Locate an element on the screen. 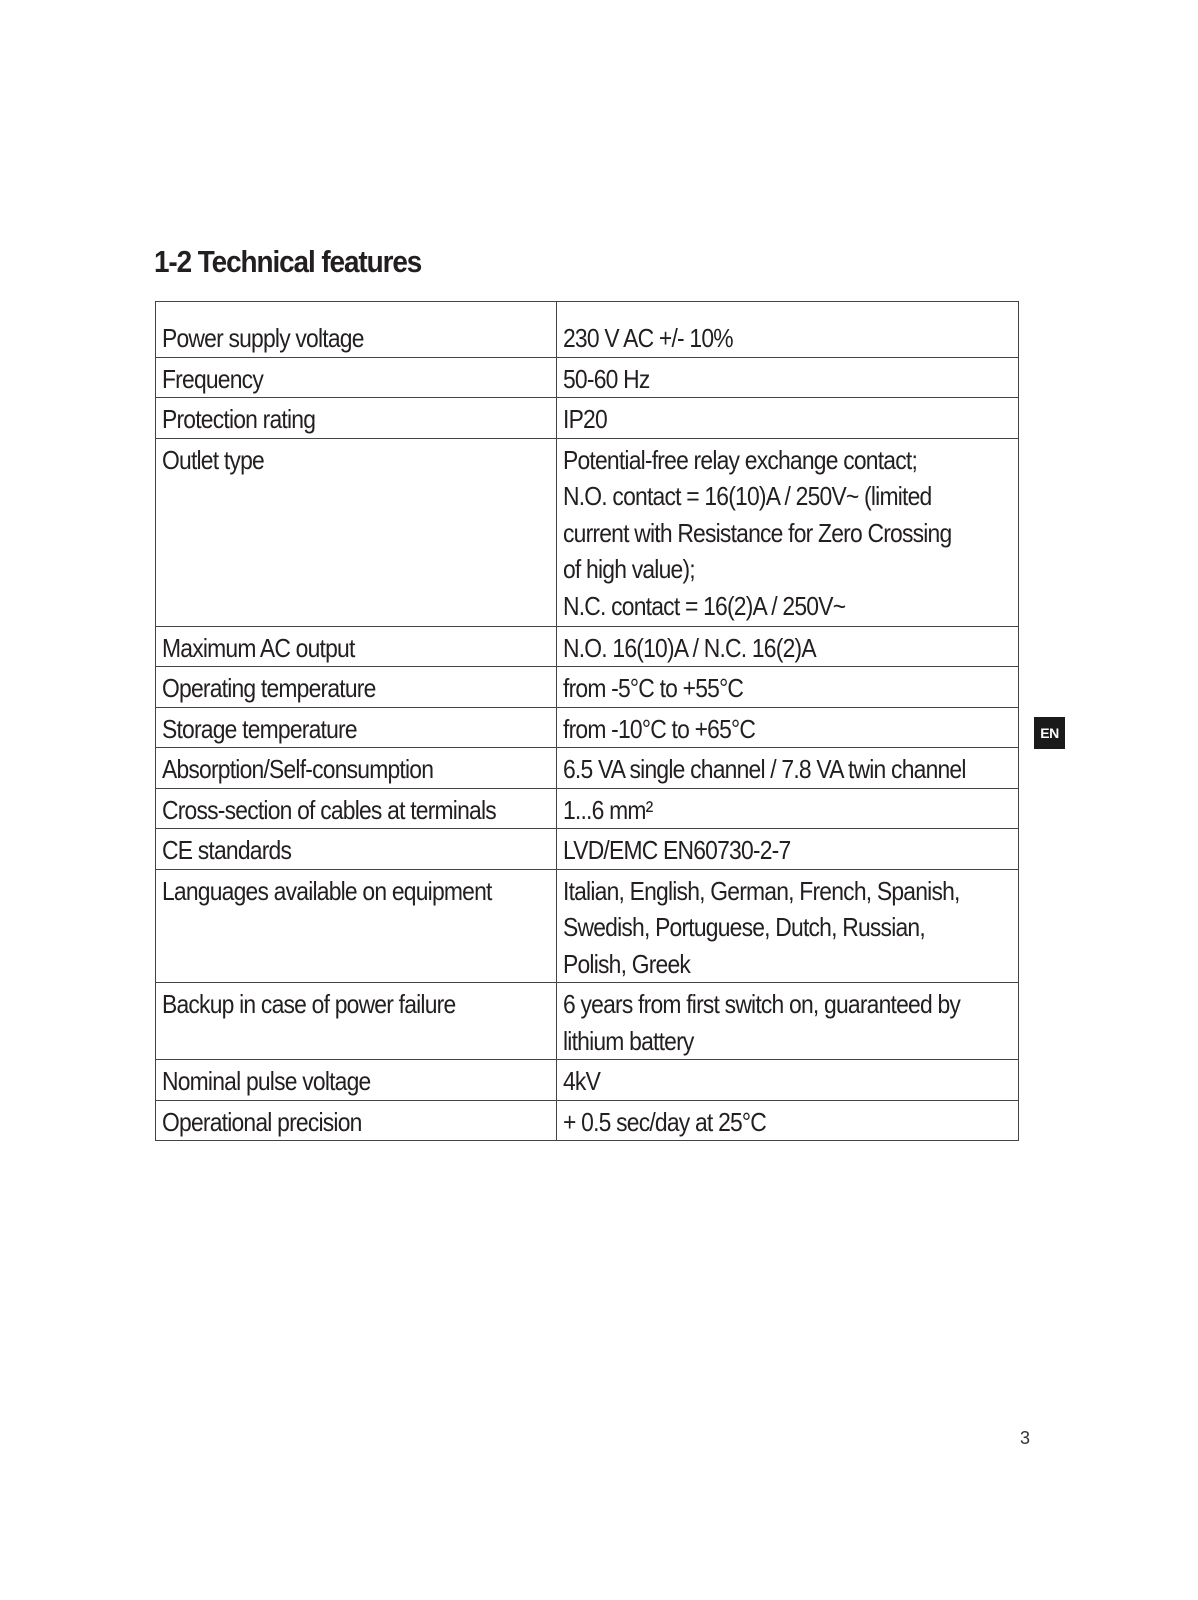  spec-label-text: Cross-section of cables at terminals is located at coordinates (329, 809).